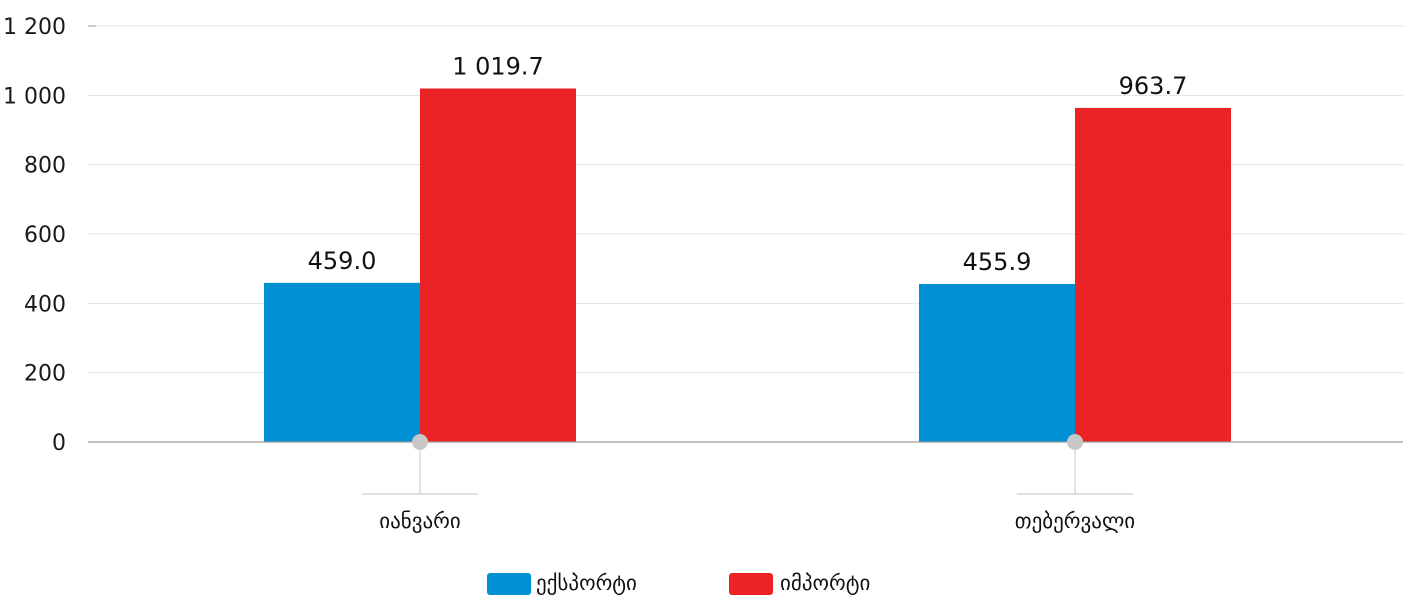 This screenshot has width=1407, height=600. I want to click on data-label: 1 019.7, so click(498, 67).